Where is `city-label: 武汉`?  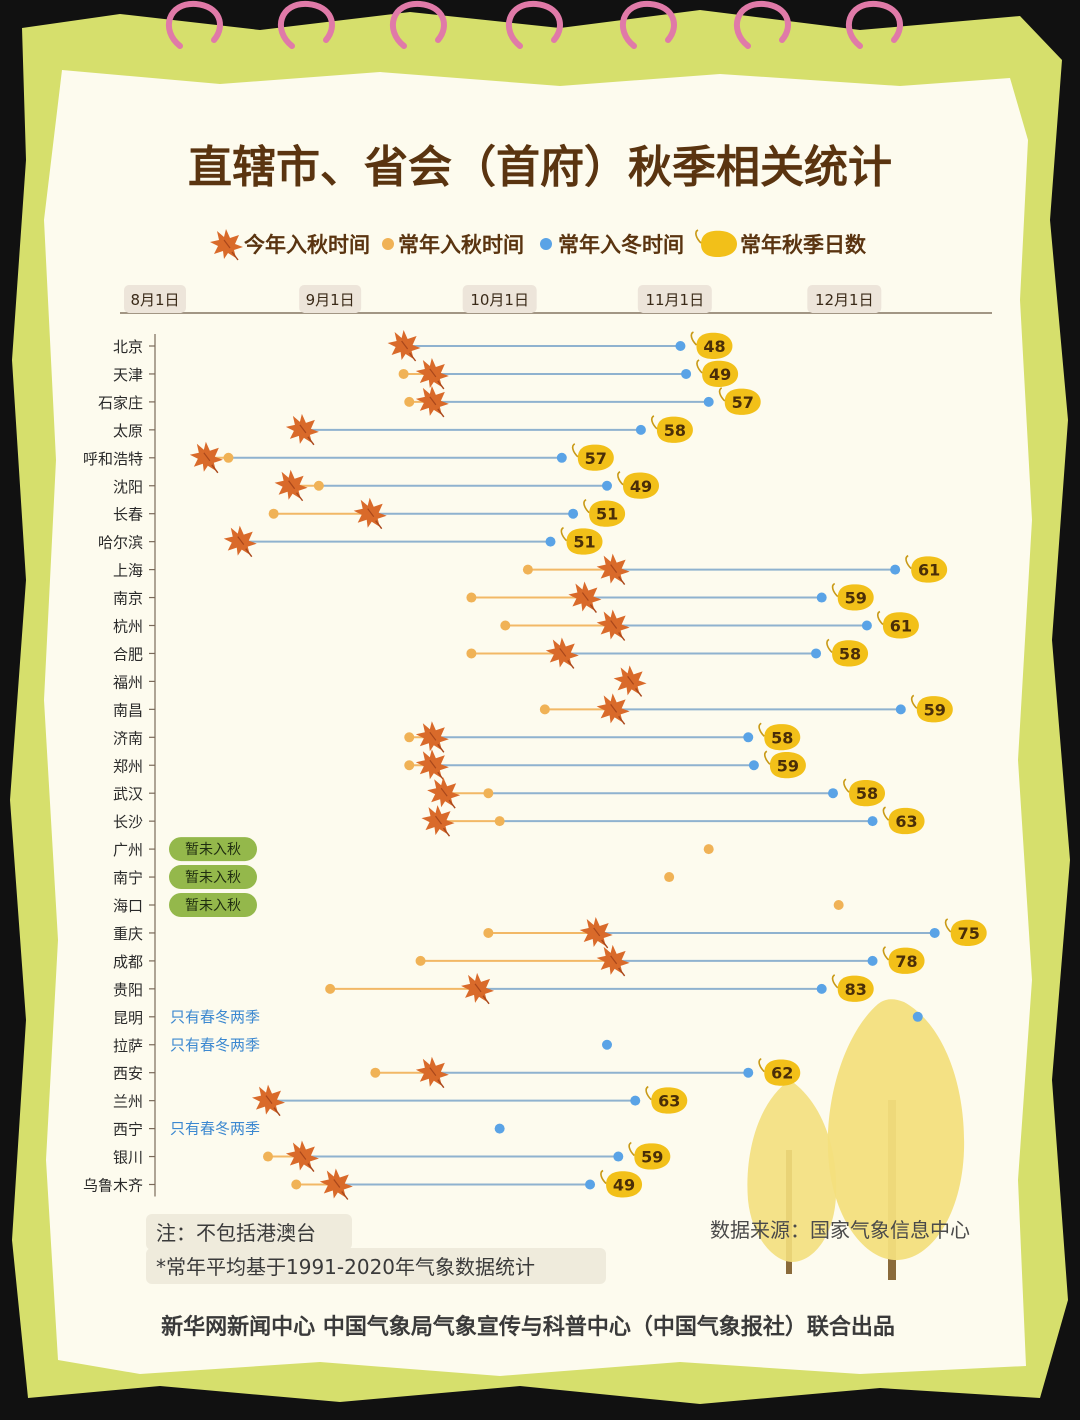 city-label: 武汉 is located at coordinates (128, 794).